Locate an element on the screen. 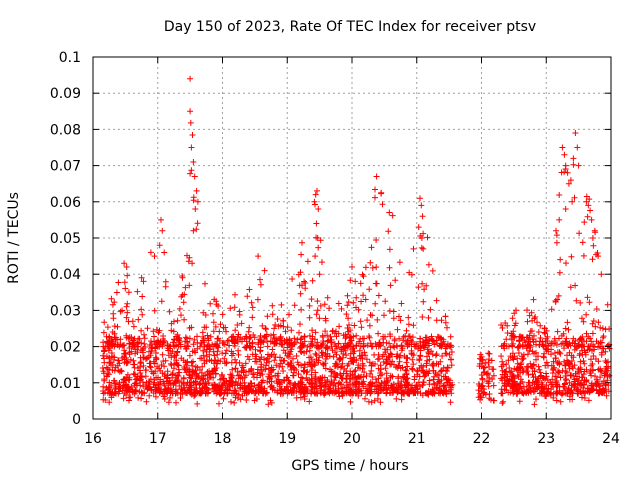 This screenshot has width=640, height=480. y-tick-label: 0.1 is located at coordinates (70, 58).